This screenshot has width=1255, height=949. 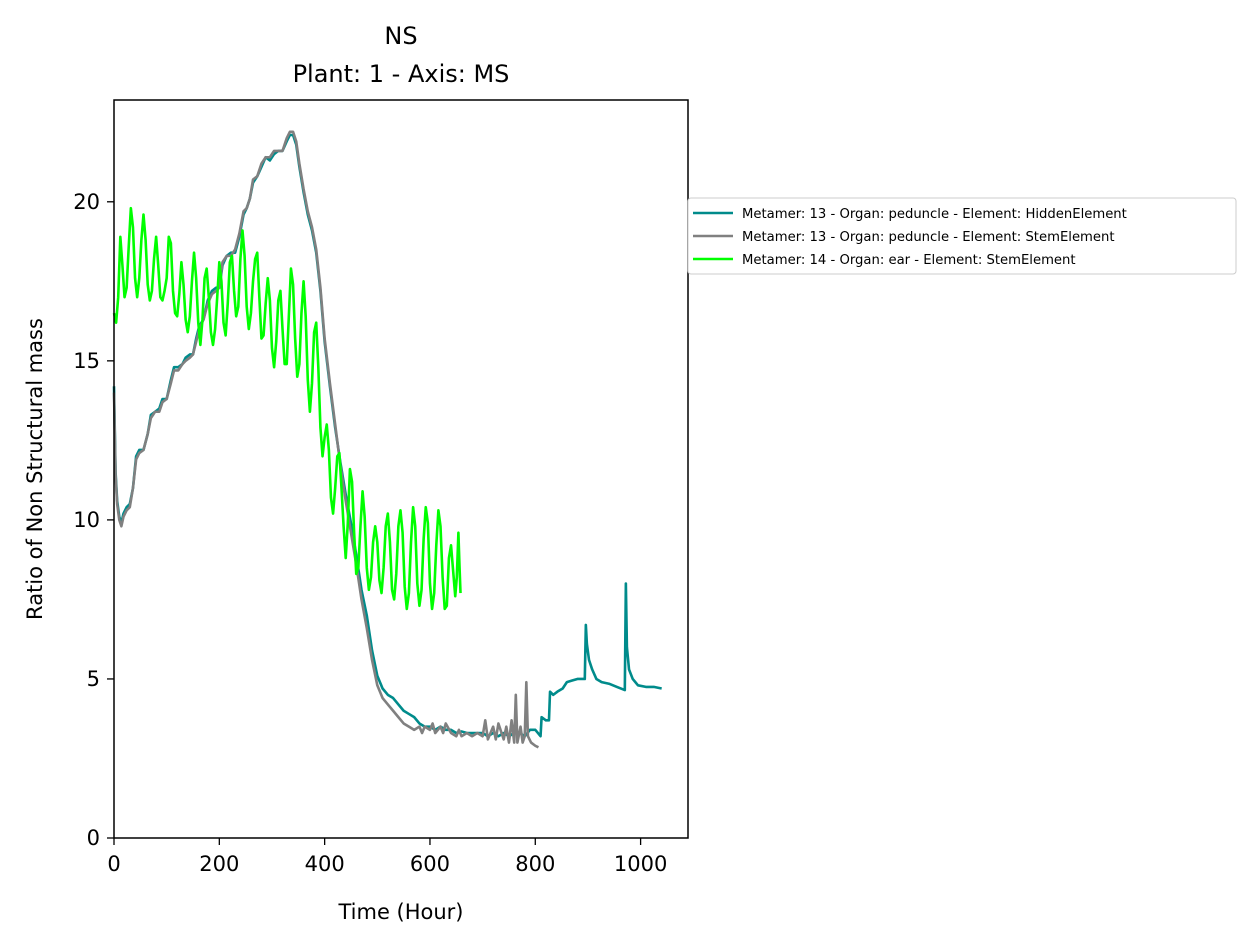 I want to click on x-axis-label: Time (Hour), so click(x=400, y=912).